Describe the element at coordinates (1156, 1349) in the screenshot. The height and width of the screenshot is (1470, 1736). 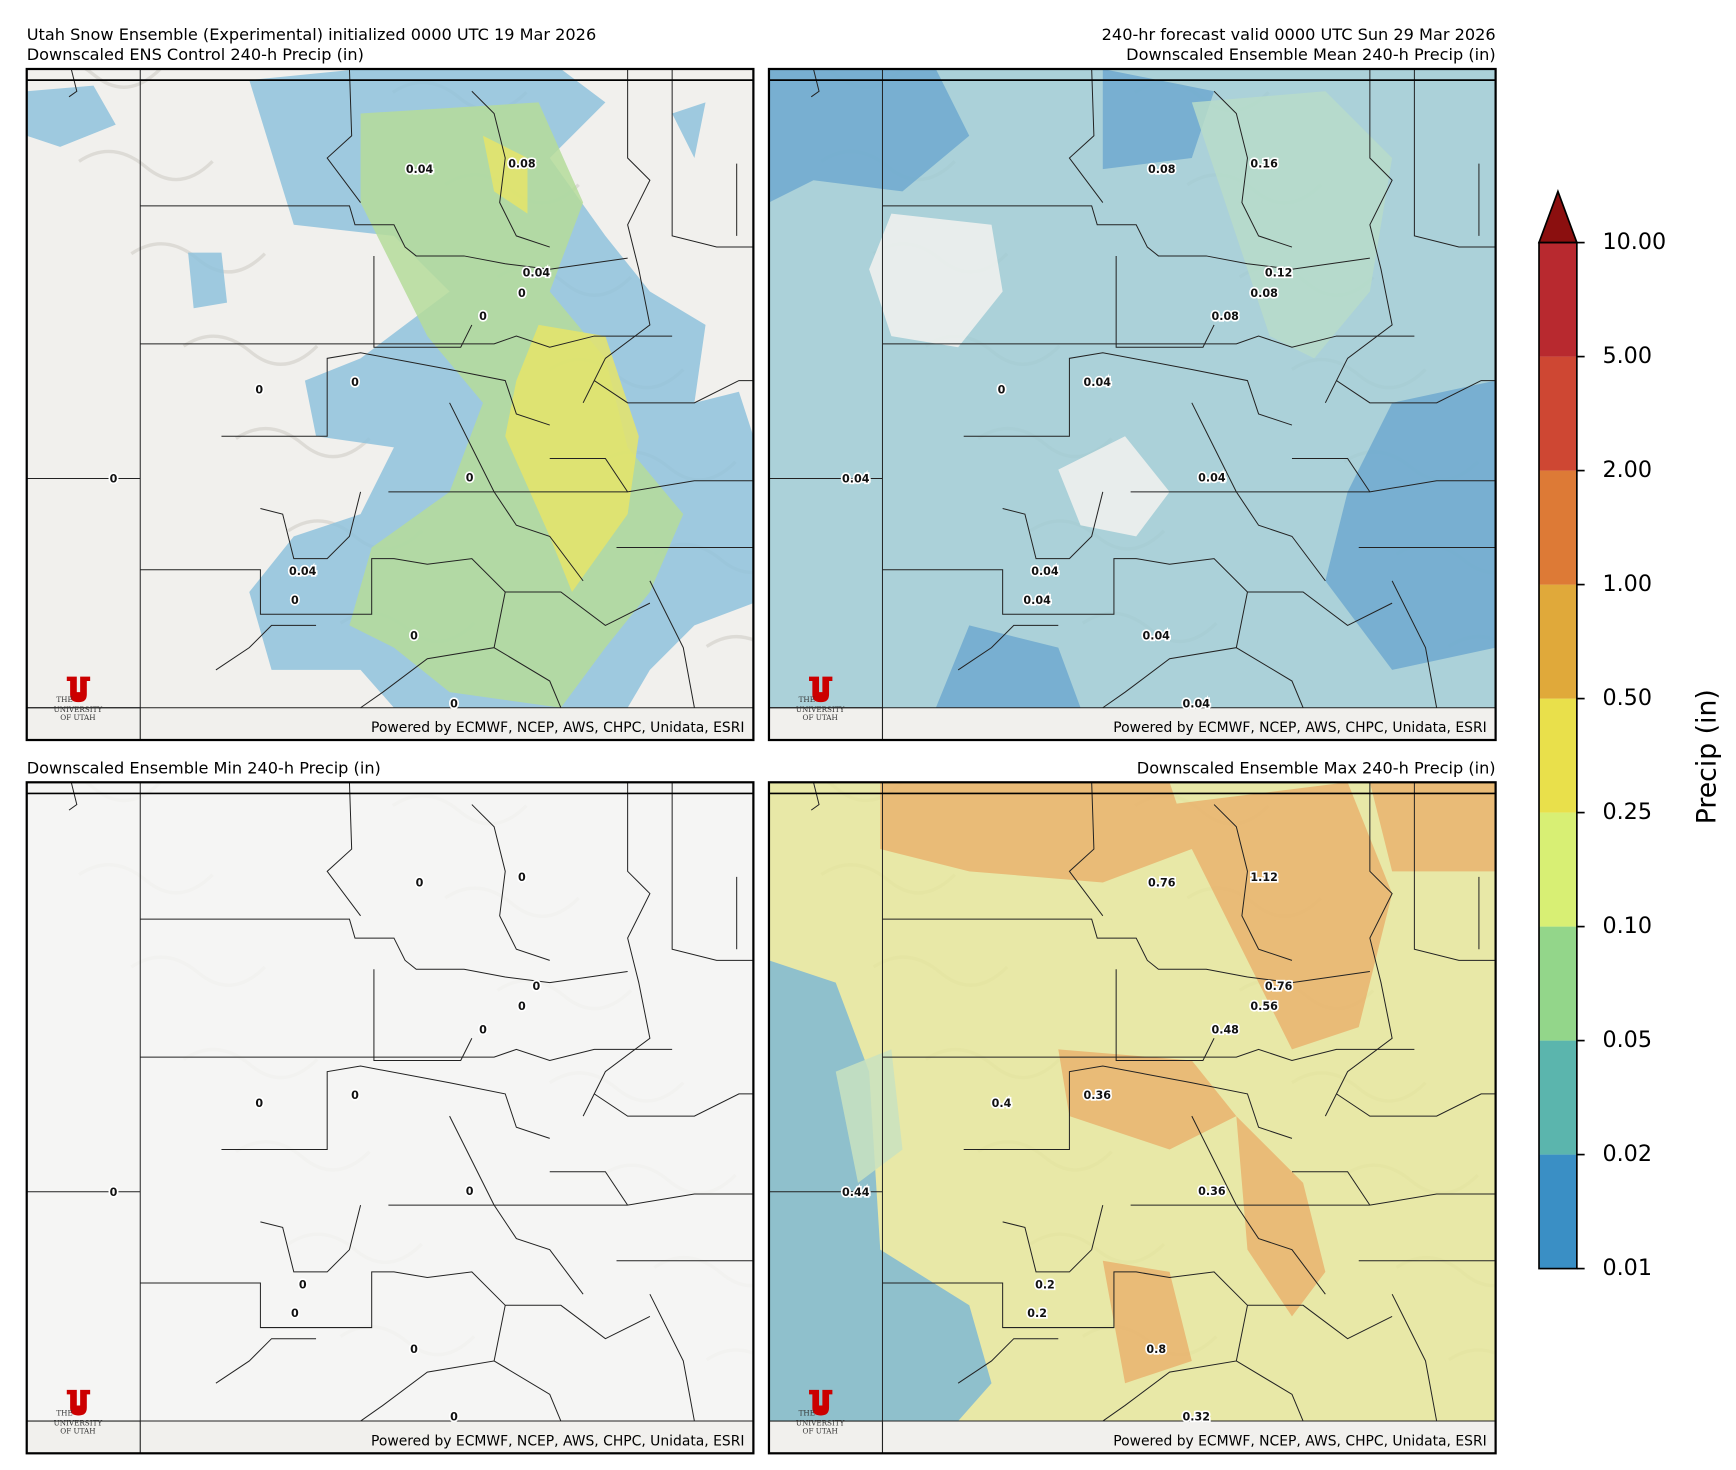
I see `point-label: 0.8` at that location.